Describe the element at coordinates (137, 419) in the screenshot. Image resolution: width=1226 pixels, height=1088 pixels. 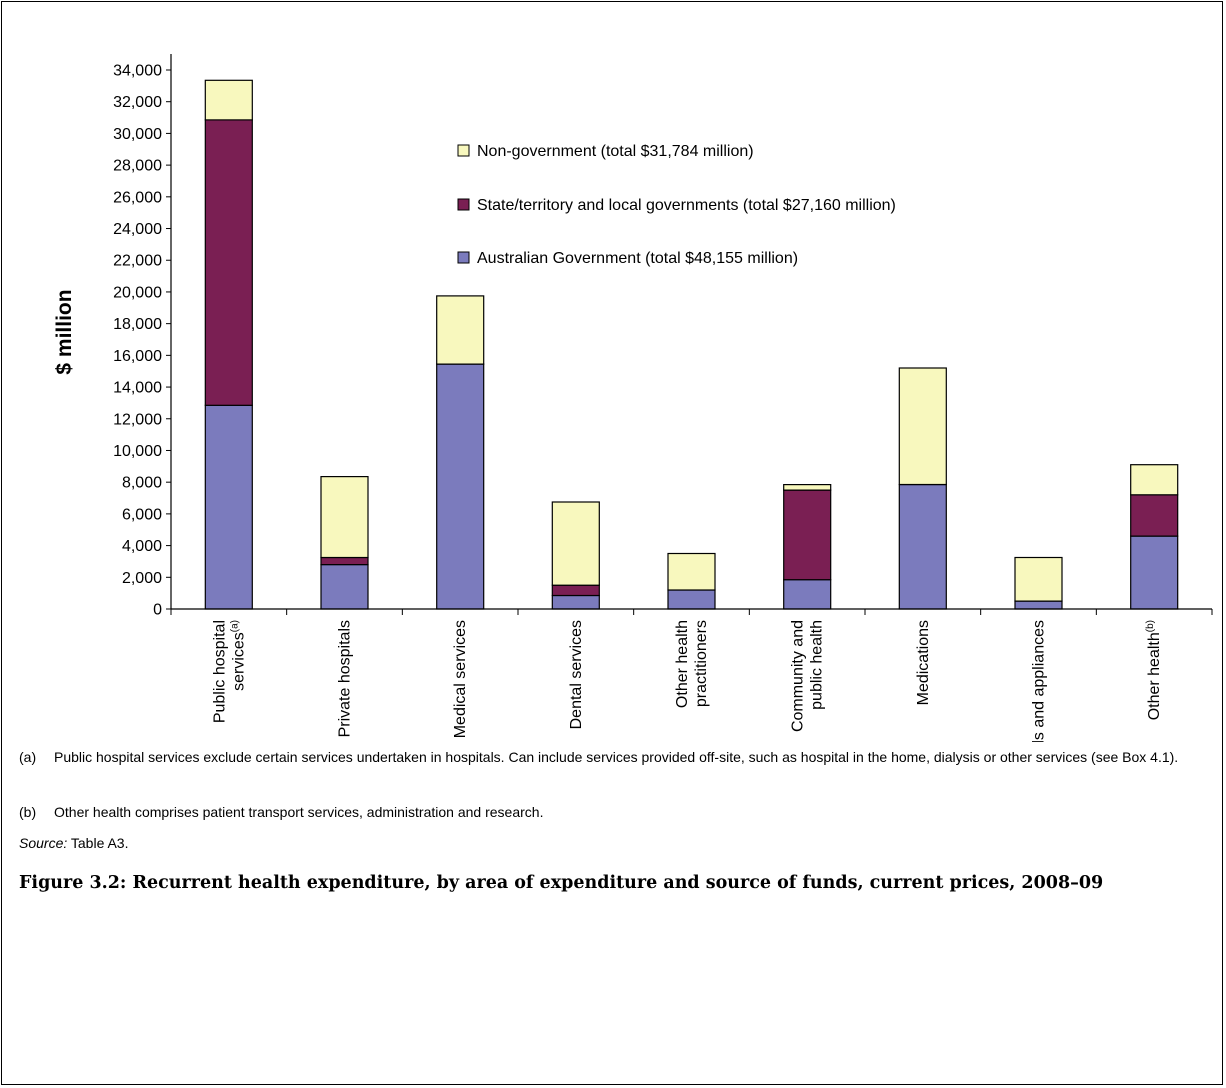
I see `y-tick-label: 12,000` at that location.